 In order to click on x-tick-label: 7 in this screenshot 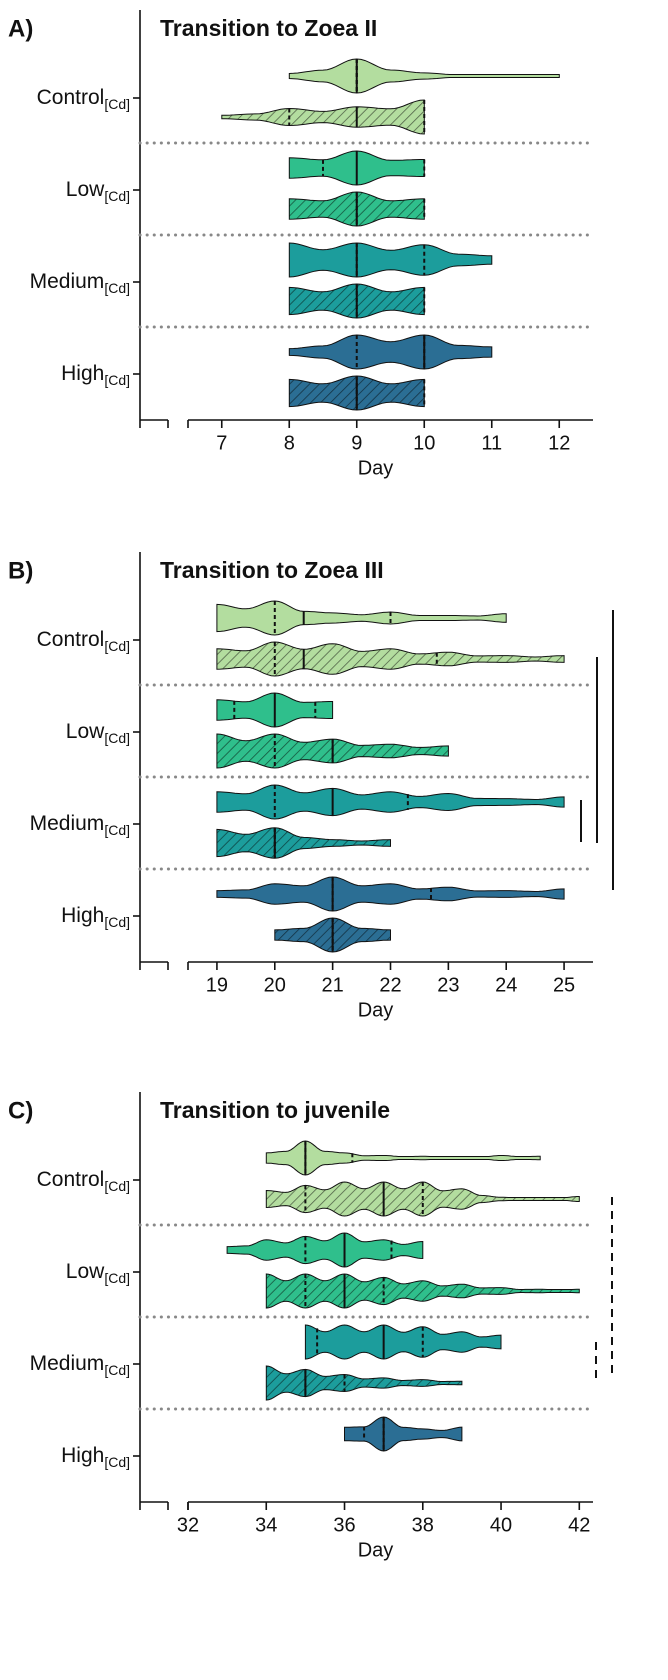, I will do `click(221, 443)`.